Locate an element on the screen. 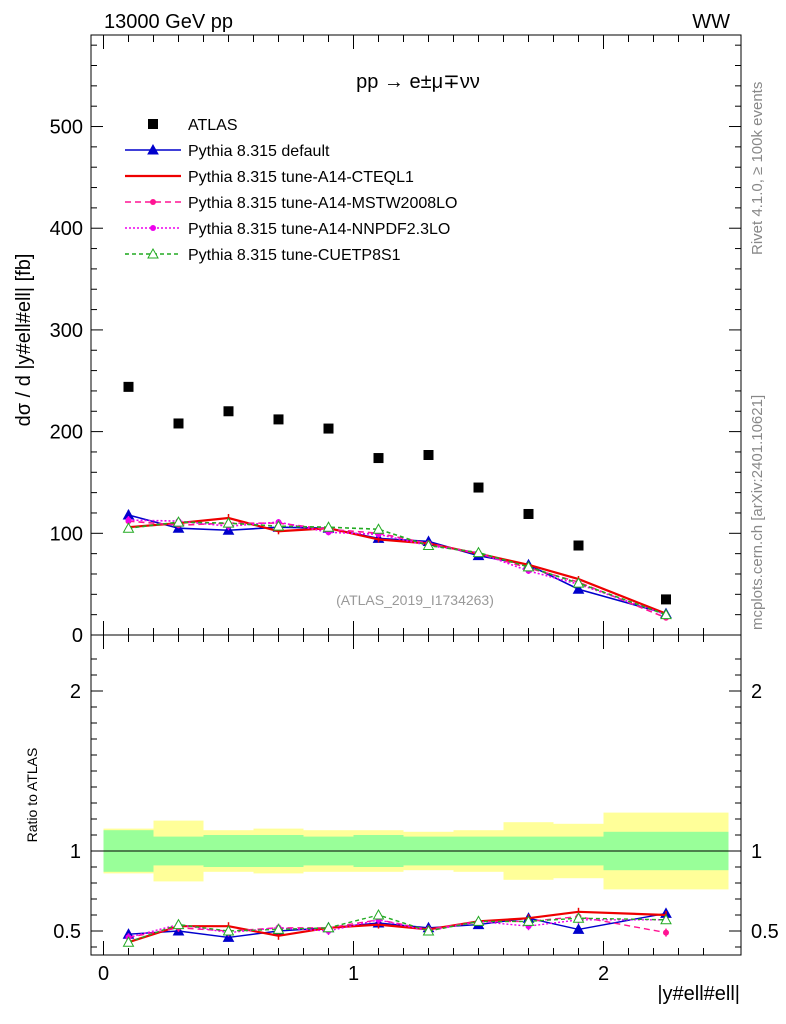 This screenshot has width=786, height=1024. legend-label: Pythia 8.315 tune-A14-MSTW2008LO is located at coordinates (322, 203).